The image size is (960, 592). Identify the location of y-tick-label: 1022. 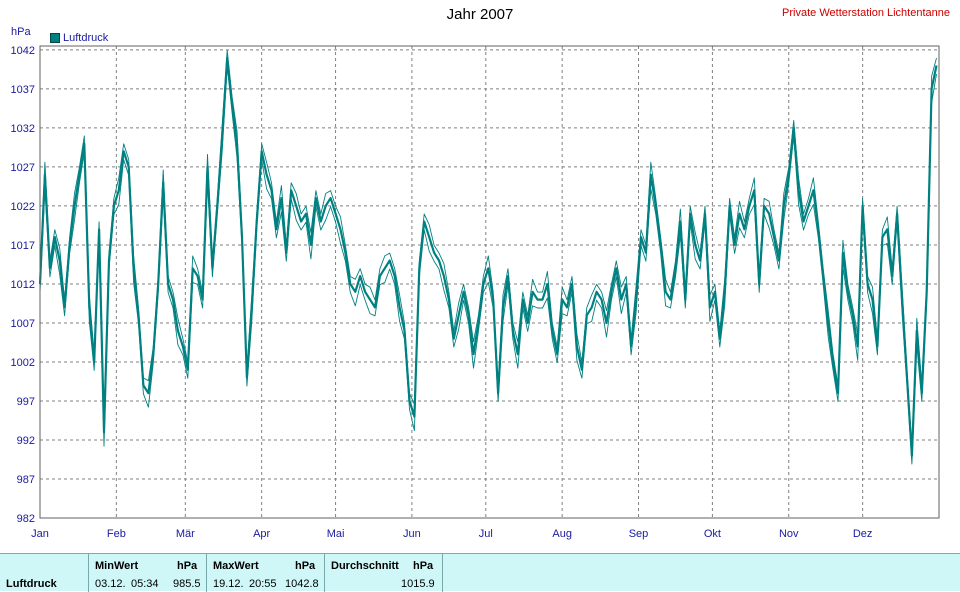
(23, 207).